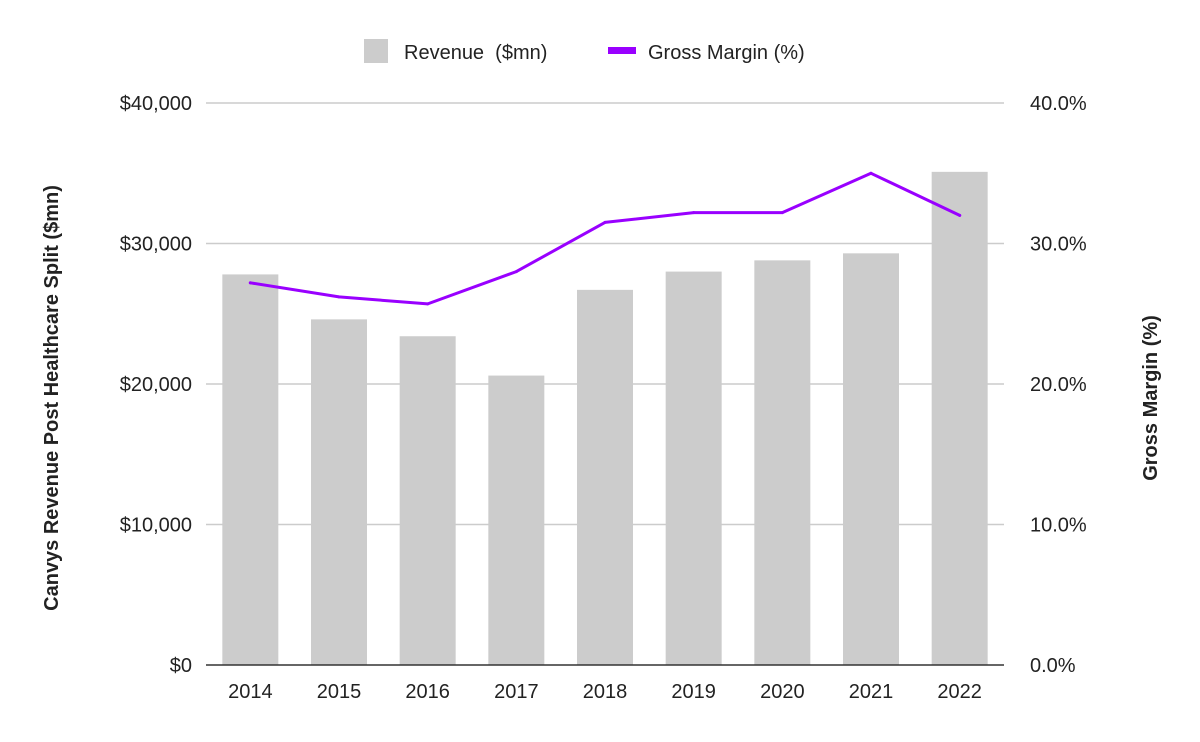 This screenshot has width=1200, height=742. I want to click on gross-margin-point-2015, so click(339, 297).